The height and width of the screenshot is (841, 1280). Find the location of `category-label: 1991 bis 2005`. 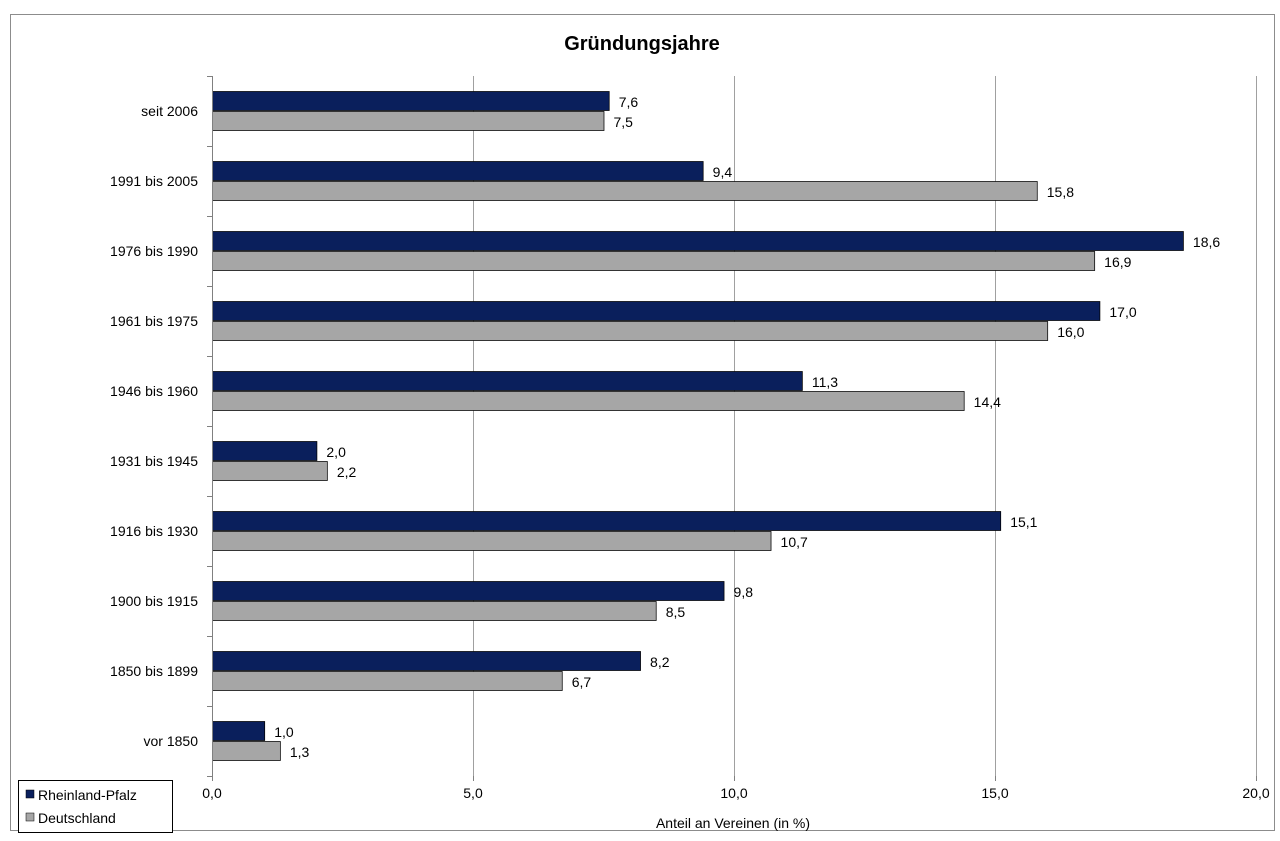

category-label: 1991 bis 2005 is located at coordinates (154, 181).